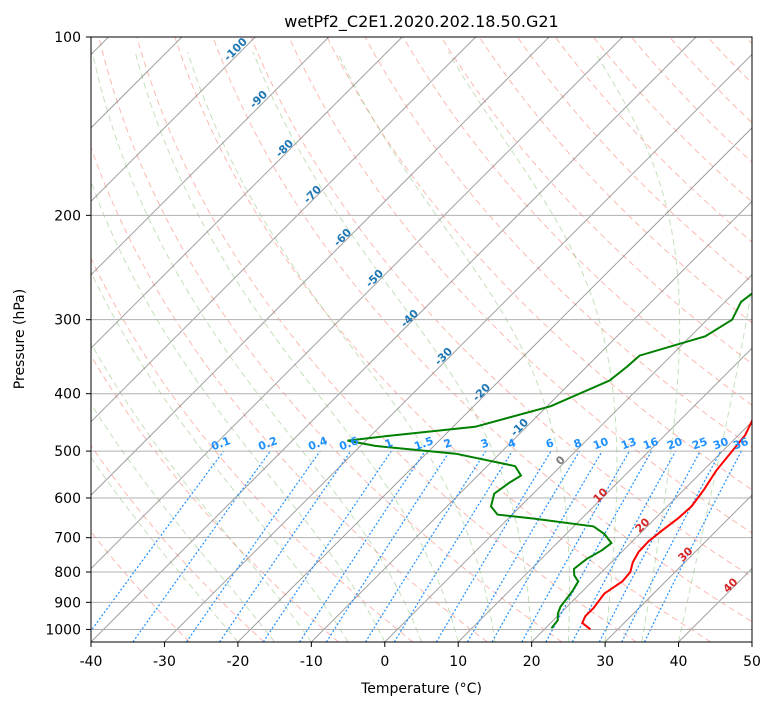 This screenshot has width=775, height=708. What do you see at coordinates (220, 443) in the screenshot?
I see `mixing-ratio-label: 0.1` at bounding box center [220, 443].